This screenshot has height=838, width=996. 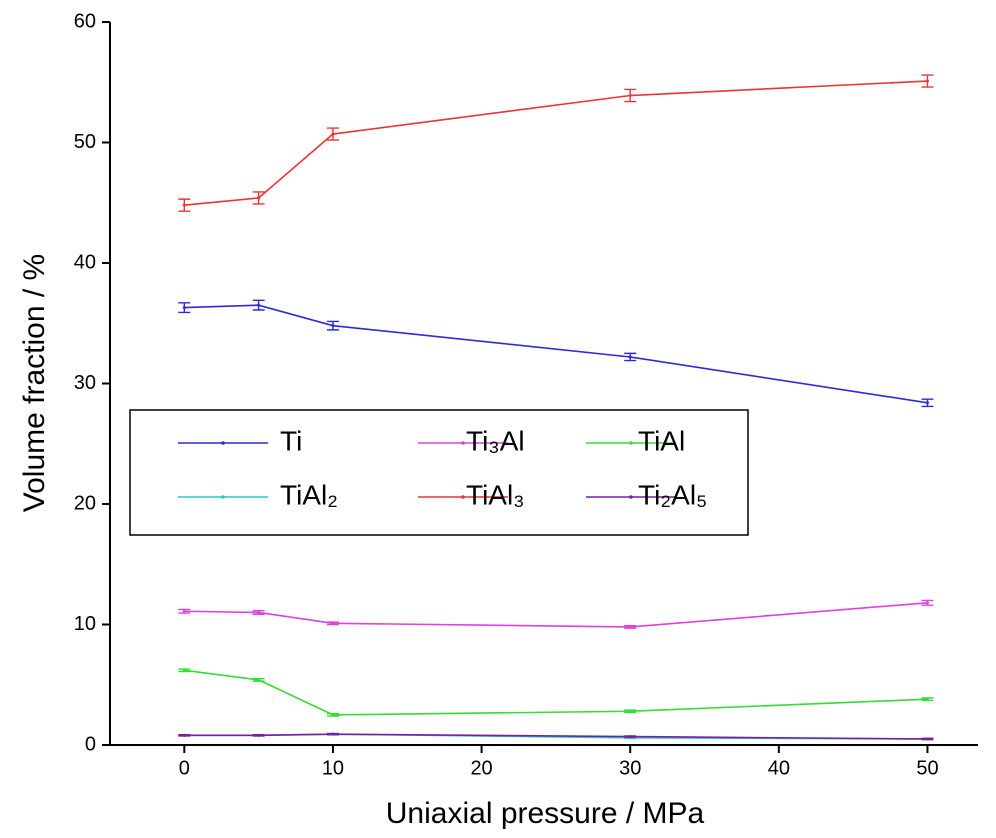 I want to click on x-axis-label: Uniaxial pressure / MPa, so click(x=545, y=813).